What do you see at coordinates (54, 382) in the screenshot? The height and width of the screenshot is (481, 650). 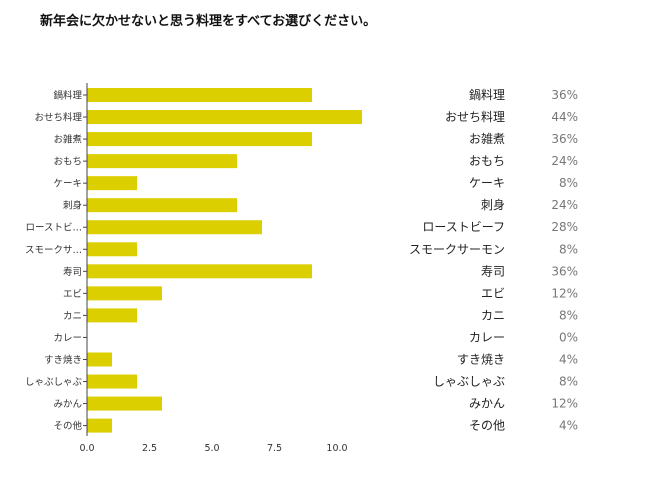 I see `category-label: しゃぶしゃぶ` at bounding box center [54, 382].